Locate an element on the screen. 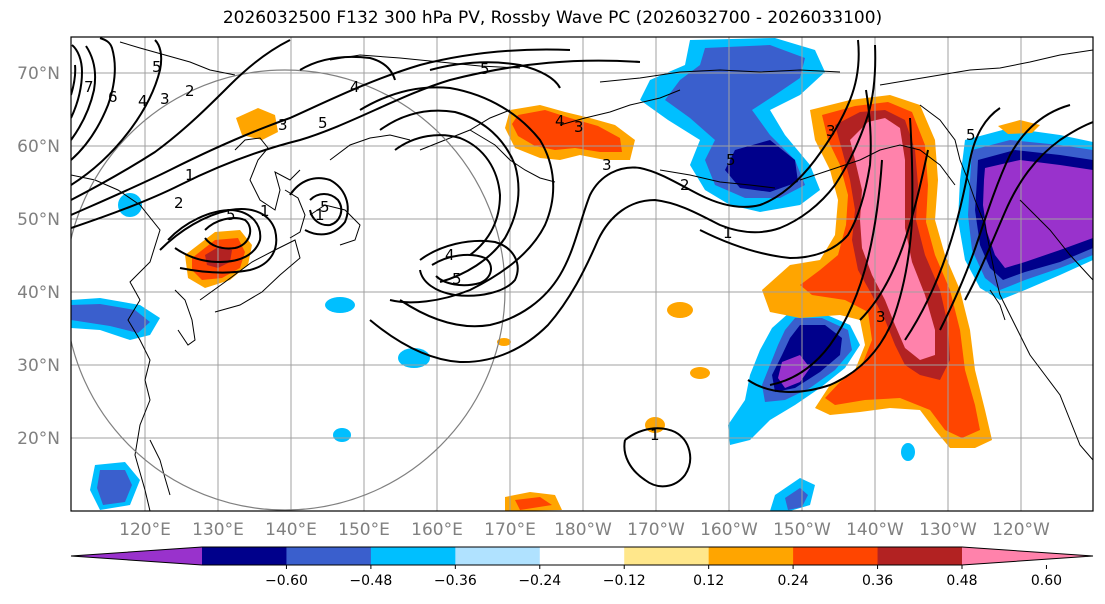  lon-label: 180°W is located at coordinates (583, 530).